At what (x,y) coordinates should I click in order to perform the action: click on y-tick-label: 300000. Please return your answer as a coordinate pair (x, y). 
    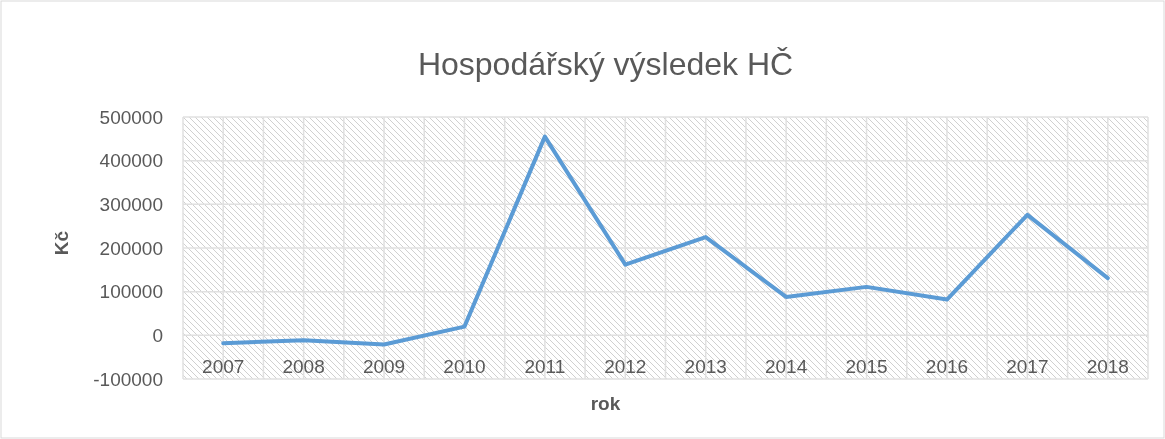
    Looking at the image, I should click on (131, 204).